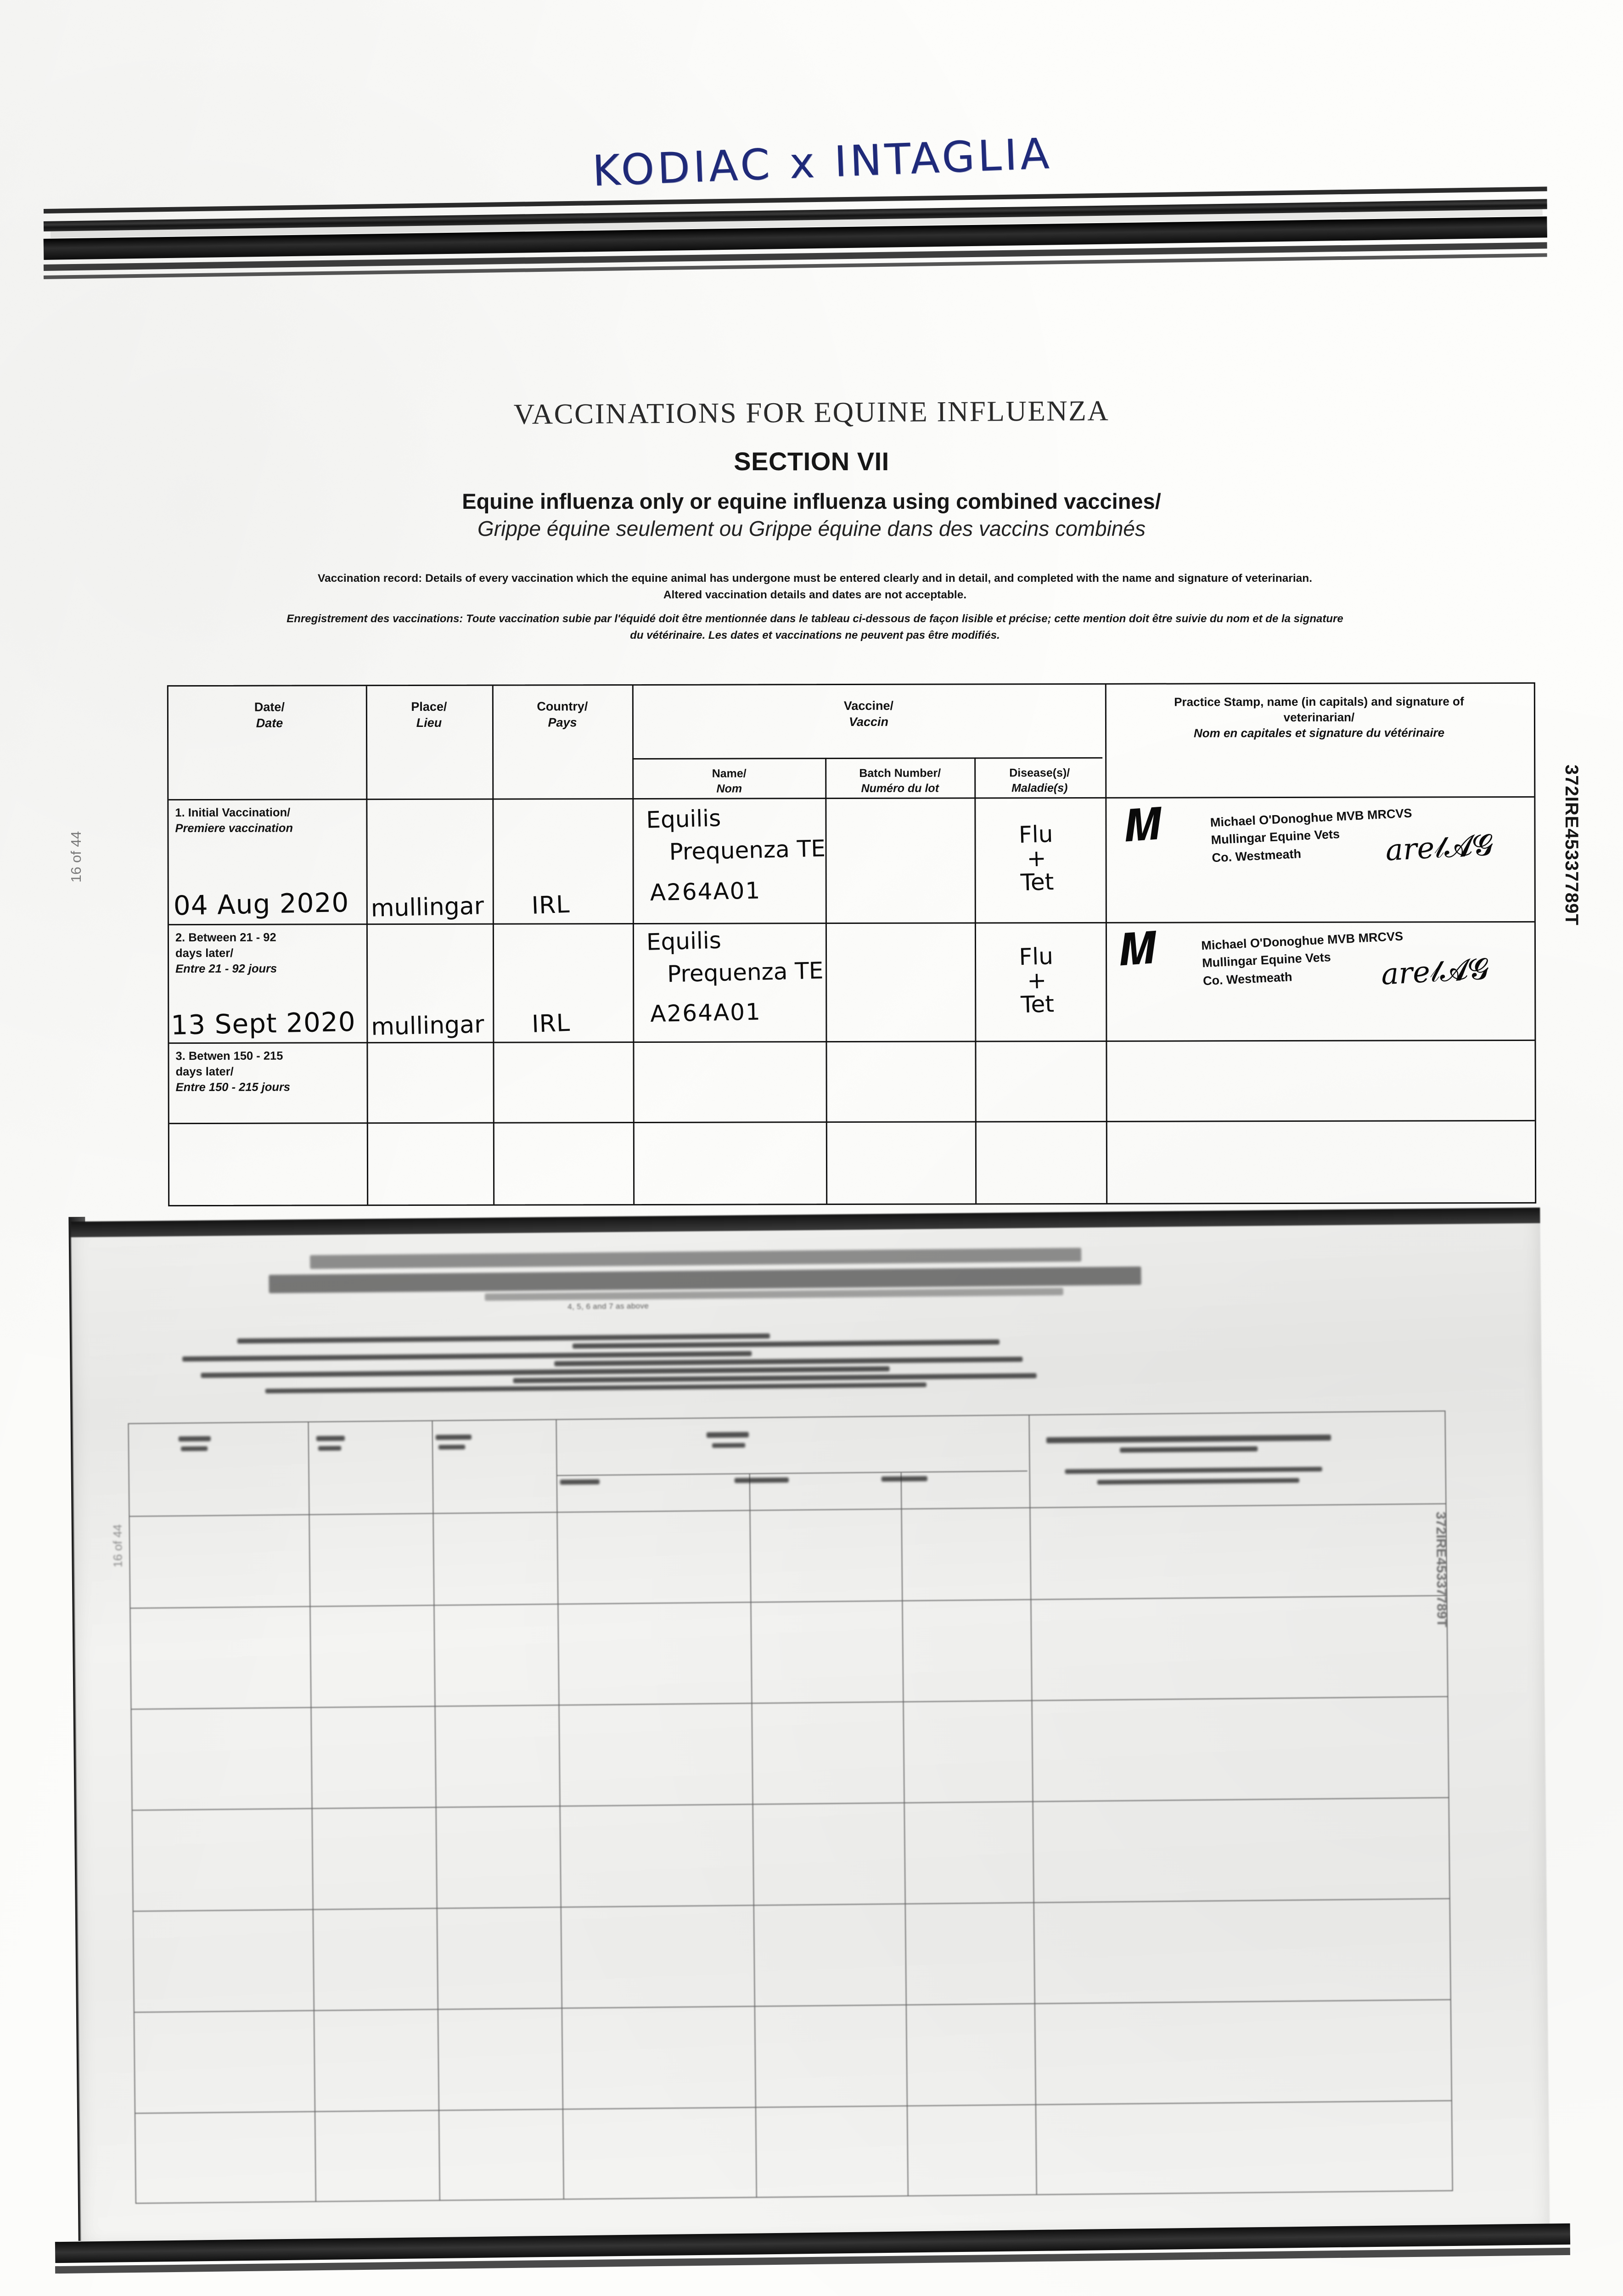  What do you see at coordinates (427, 907) in the screenshot?
I see `row-1-place-value: mullingar` at bounding box center [427, 907].